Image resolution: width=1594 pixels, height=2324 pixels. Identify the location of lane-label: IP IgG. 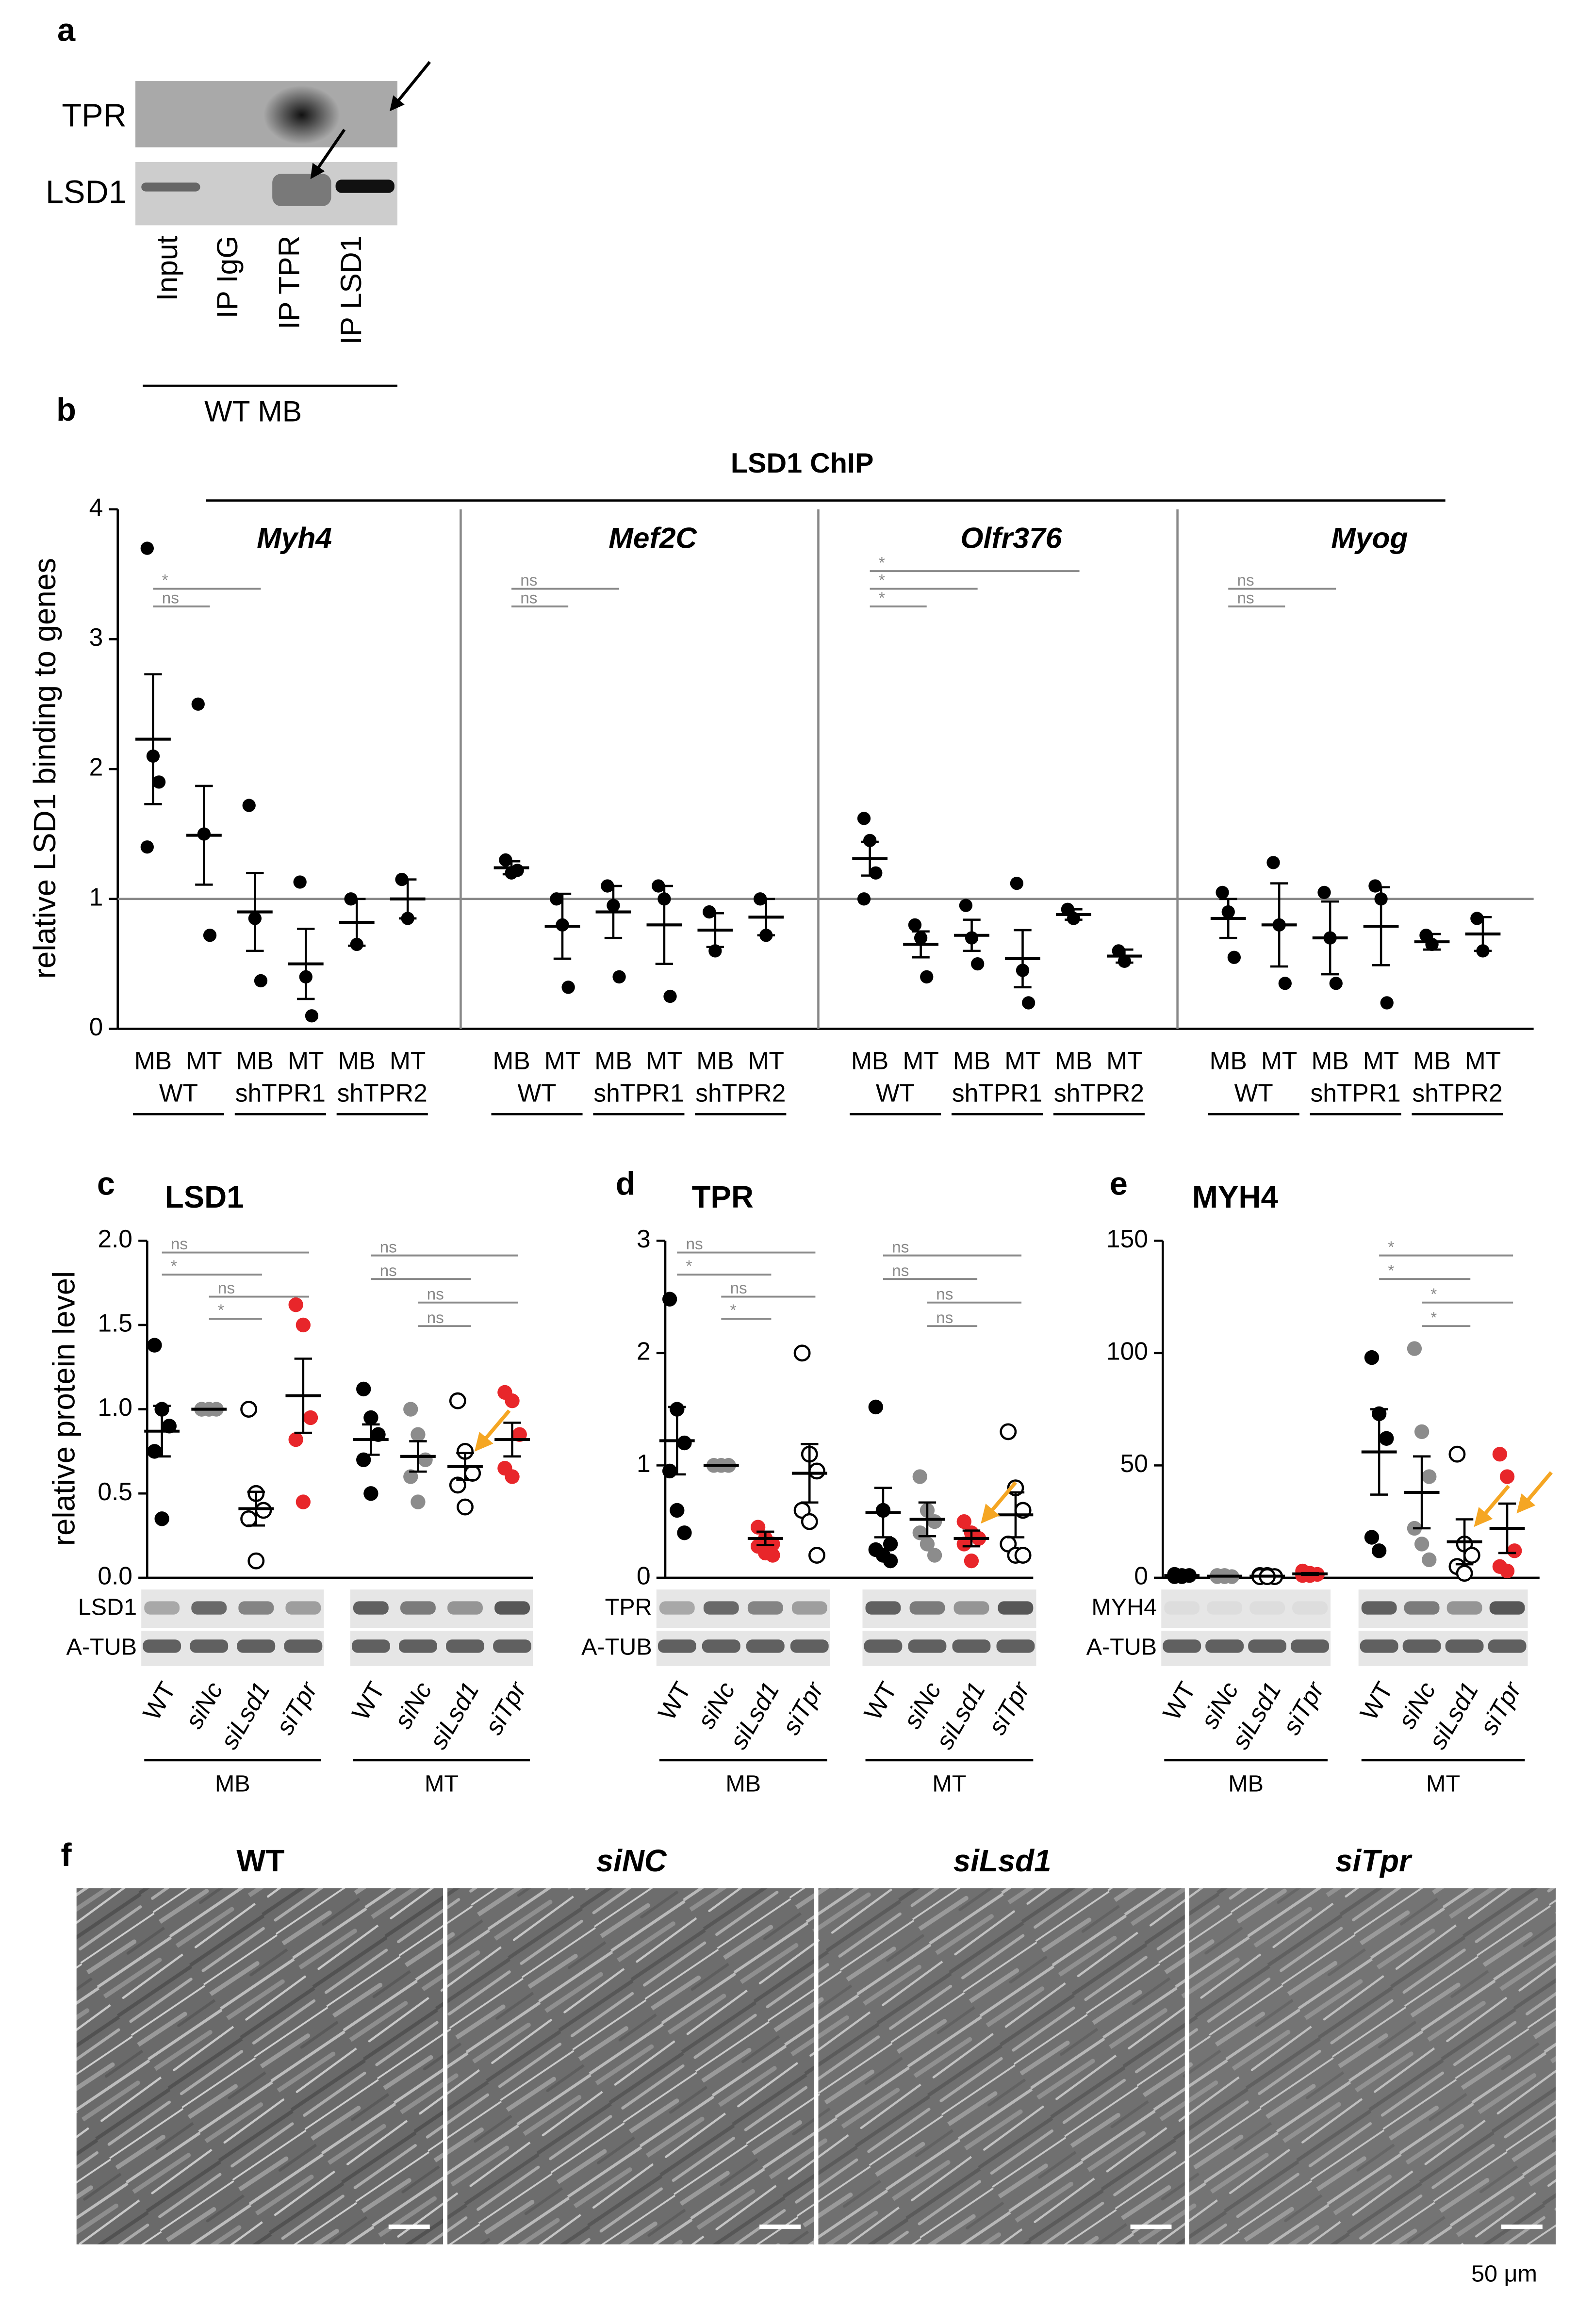
(227, 277).